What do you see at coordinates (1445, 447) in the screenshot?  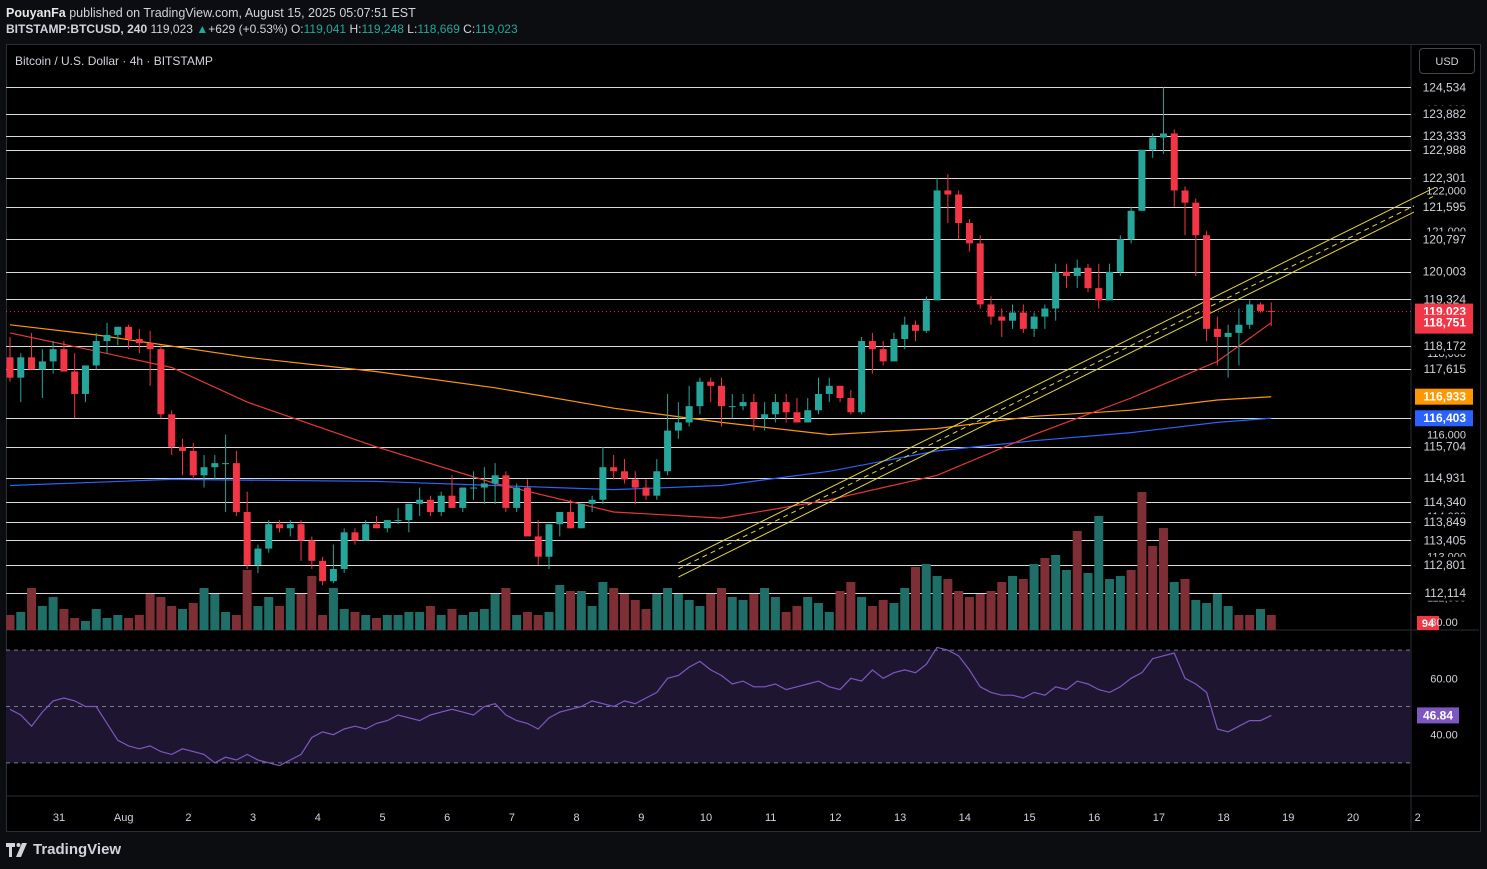 I see `level-label: 115,704` at bounding box center [1445, 447].